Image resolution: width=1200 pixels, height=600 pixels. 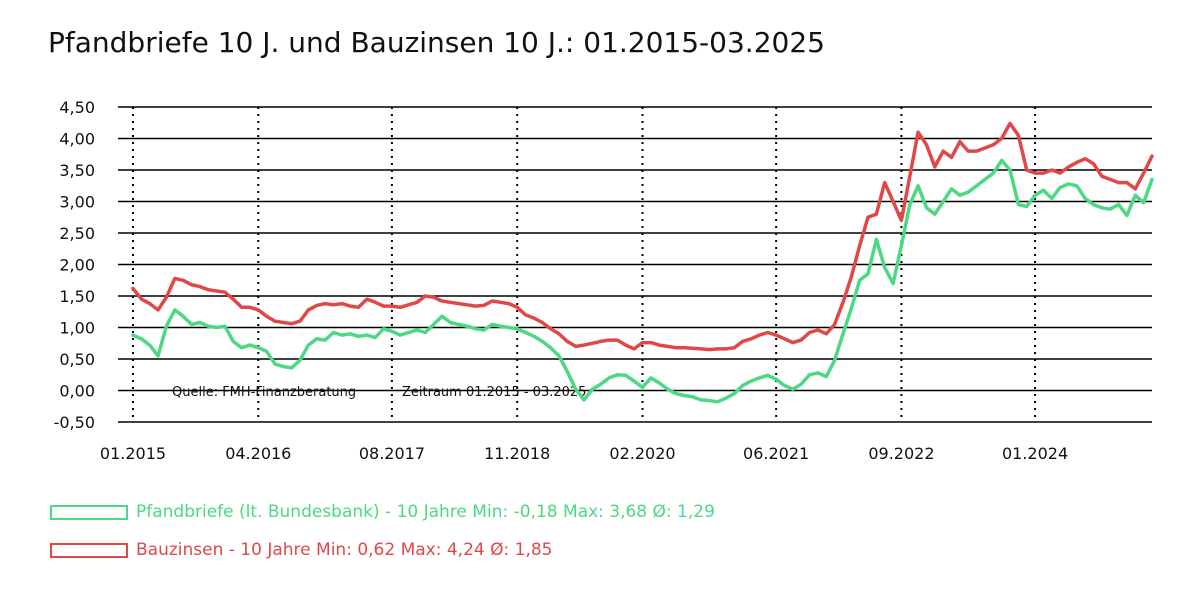 What do you see at coordinates (392, 453) in the screenshot?
I see `x-tick-label: 08.2017` at bounding box center [392, 453].